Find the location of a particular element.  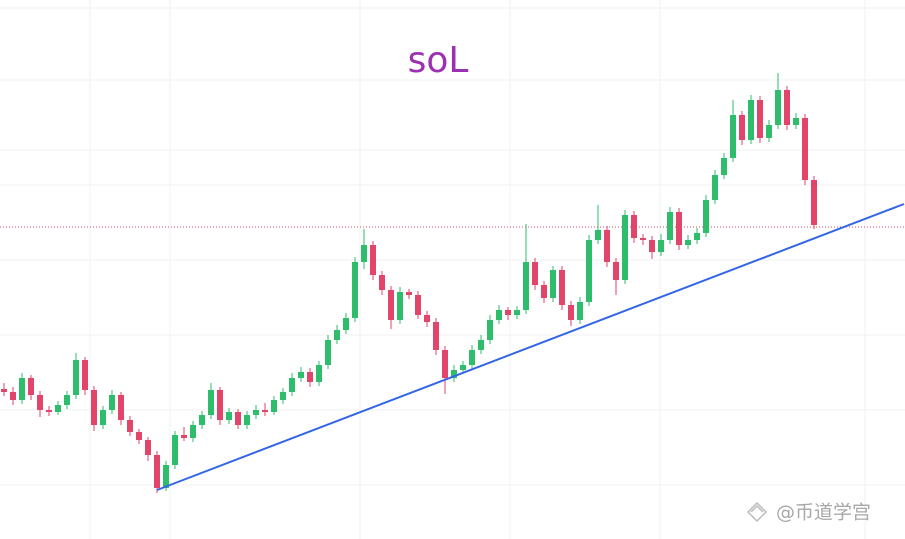

chart-title: soL is located at coordinates (438, 60).